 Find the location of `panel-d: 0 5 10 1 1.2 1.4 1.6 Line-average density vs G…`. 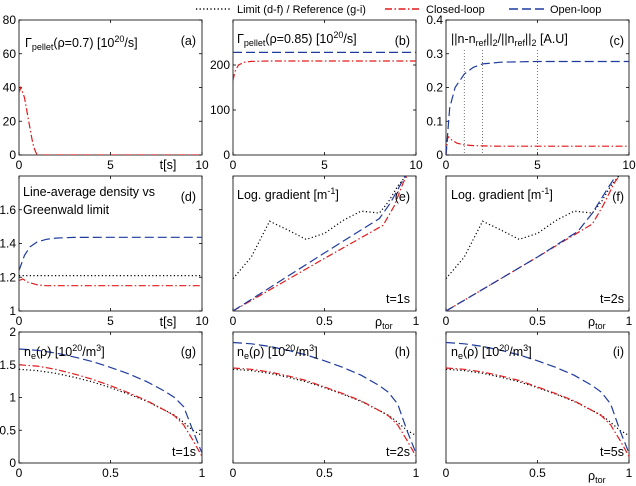

panel-d: 0 5 10 1 1.2 1.4 1.6 Line-average density vs G… is located at coordinates (104, 252).